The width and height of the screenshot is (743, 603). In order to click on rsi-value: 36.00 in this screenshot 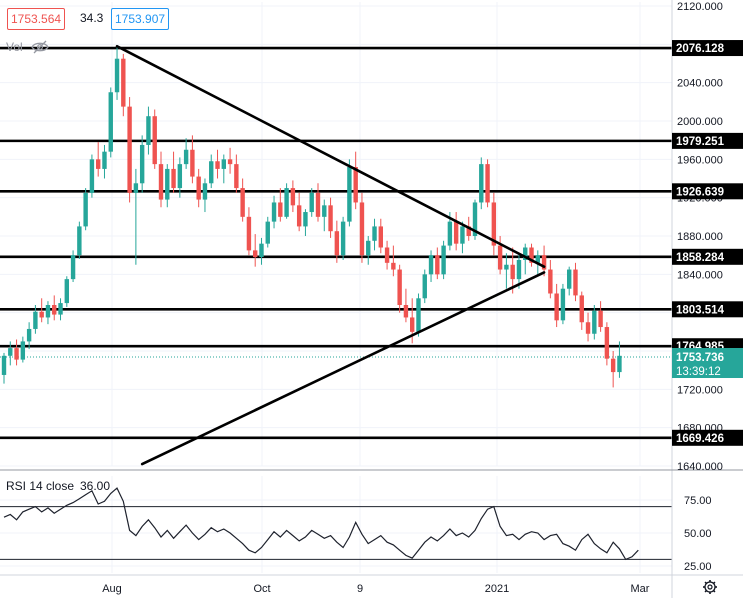, I will do `click(95, 486)`.